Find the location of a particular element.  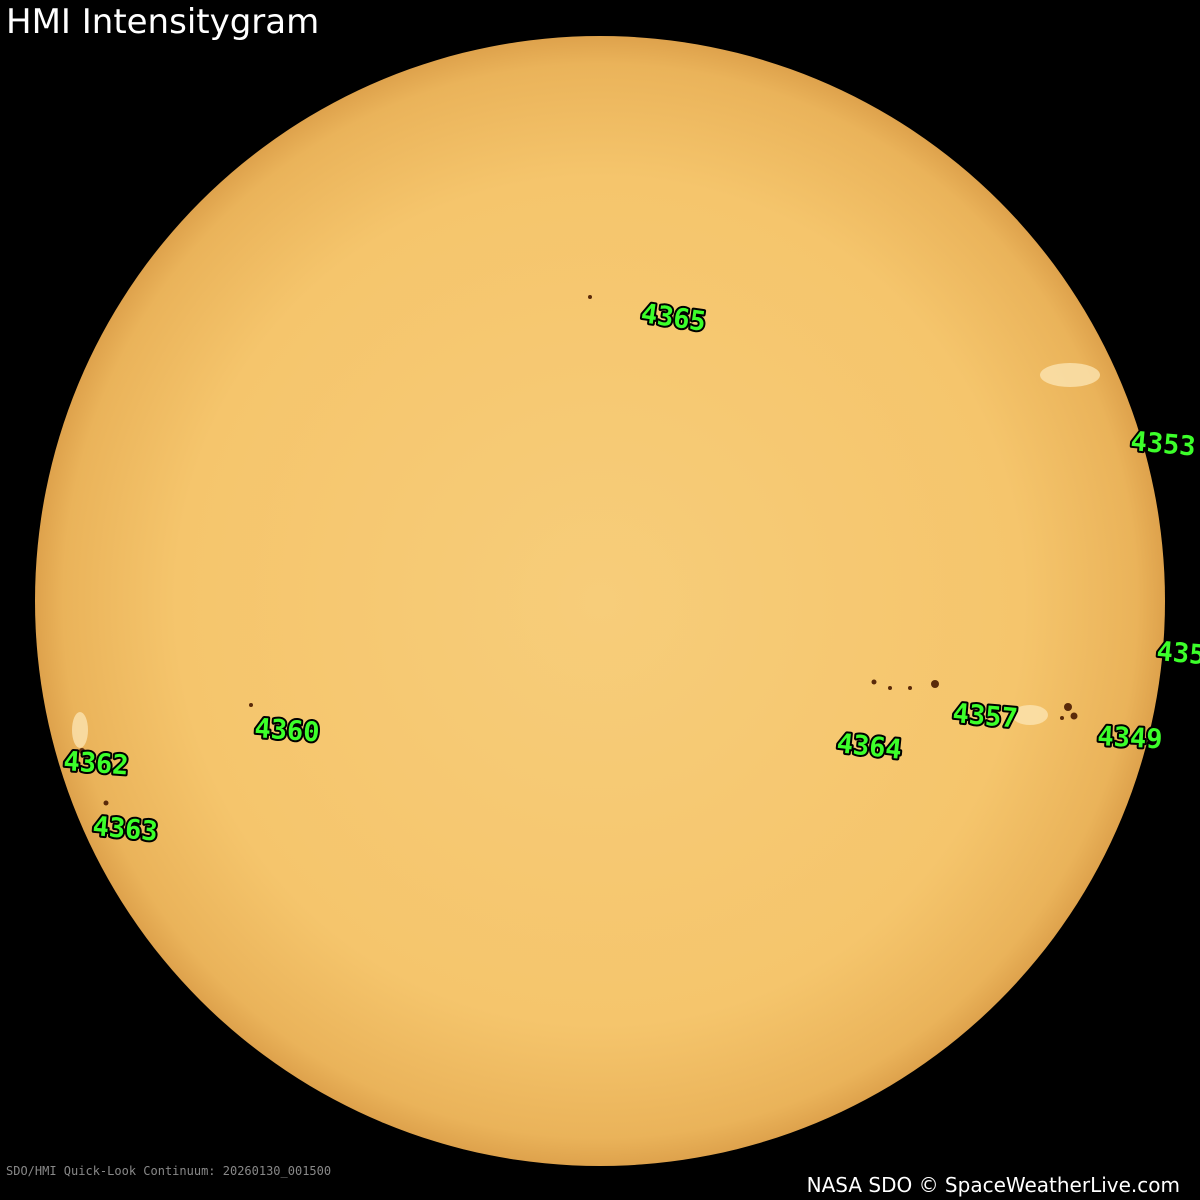

region-label: 4357 is located at coordinates (984, 716).